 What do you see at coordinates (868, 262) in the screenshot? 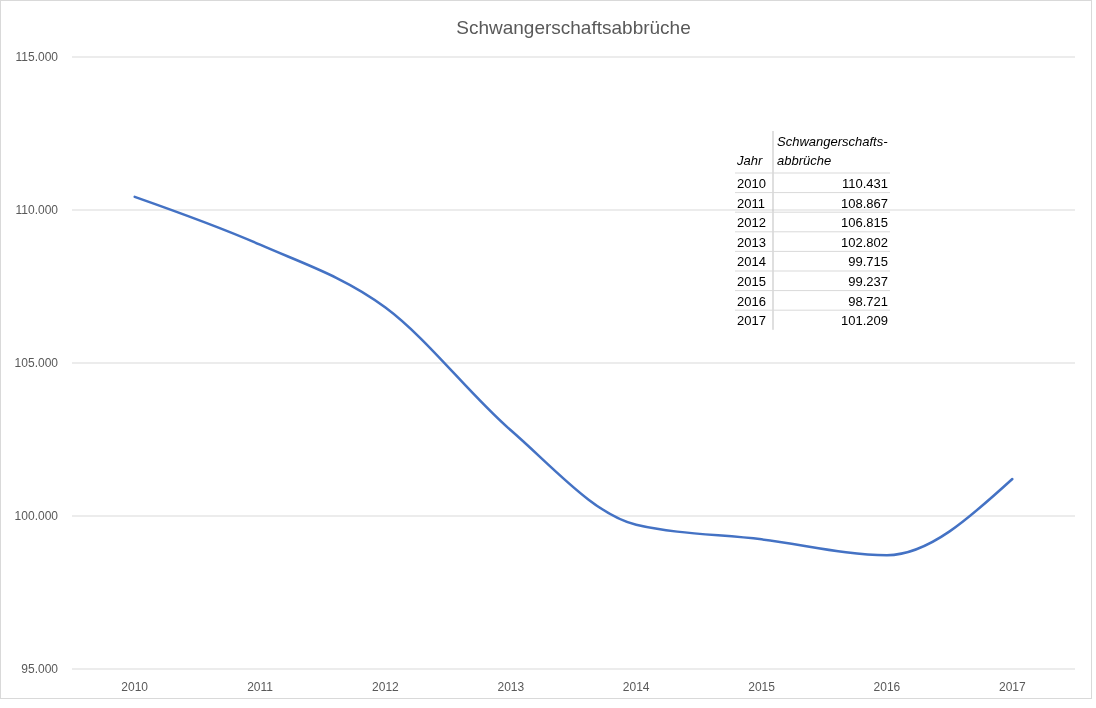
I see `text: 99.715` at bounding box center [868, 262].